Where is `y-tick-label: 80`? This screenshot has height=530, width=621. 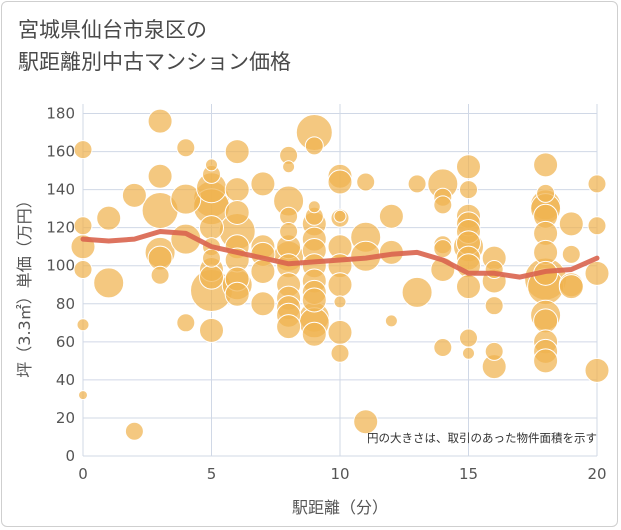 y-tick-label: 80 is located at coordinates (65, 304).